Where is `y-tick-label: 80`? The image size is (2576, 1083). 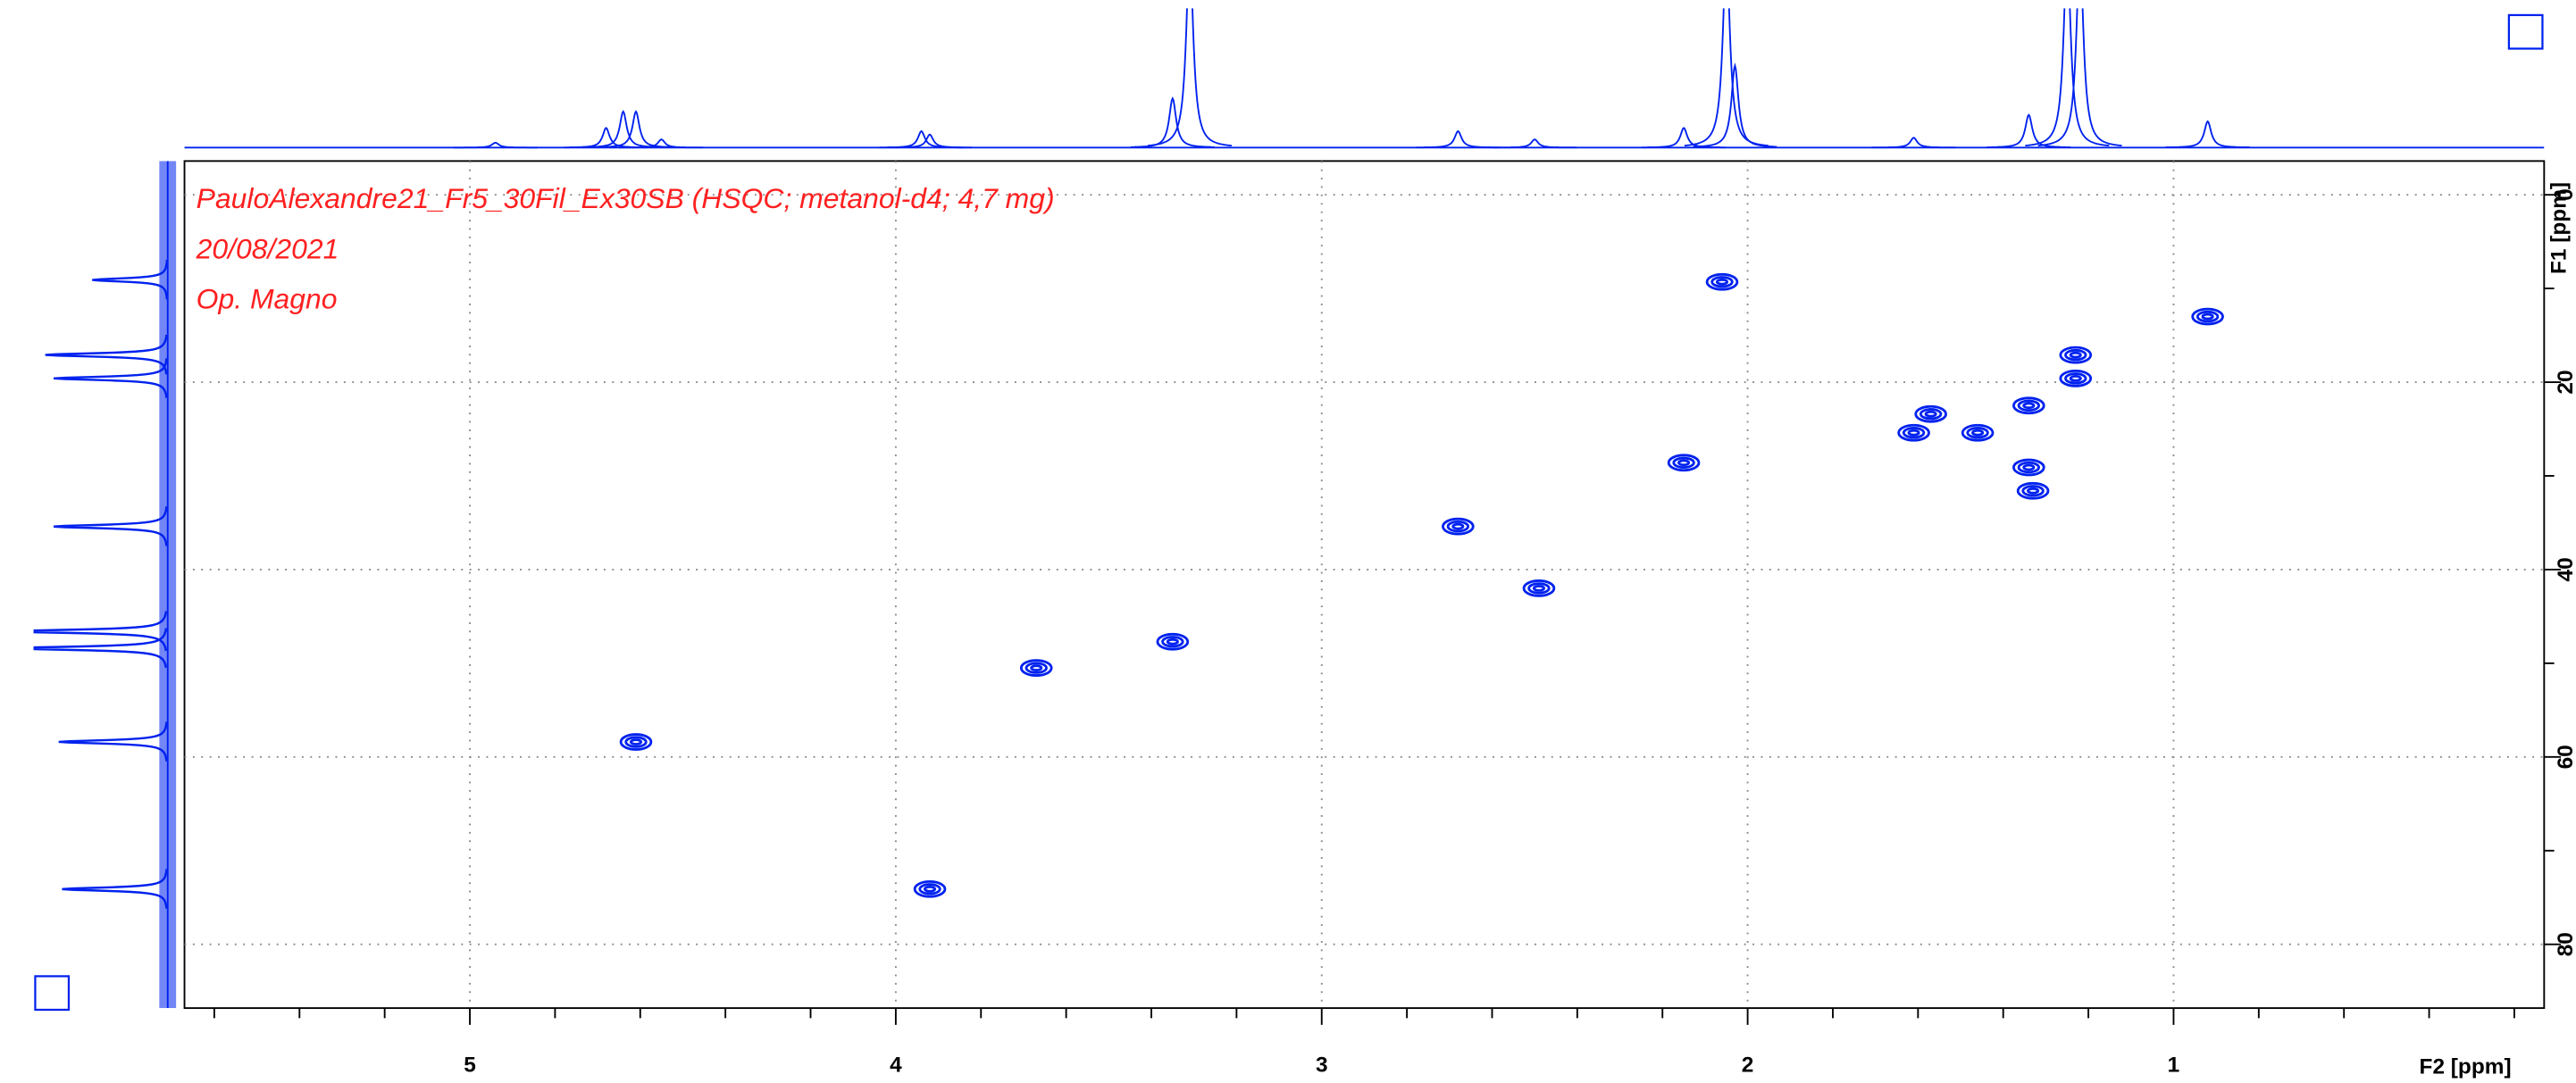 y-tick-label: 80 is located at coordinates (2565, 944).